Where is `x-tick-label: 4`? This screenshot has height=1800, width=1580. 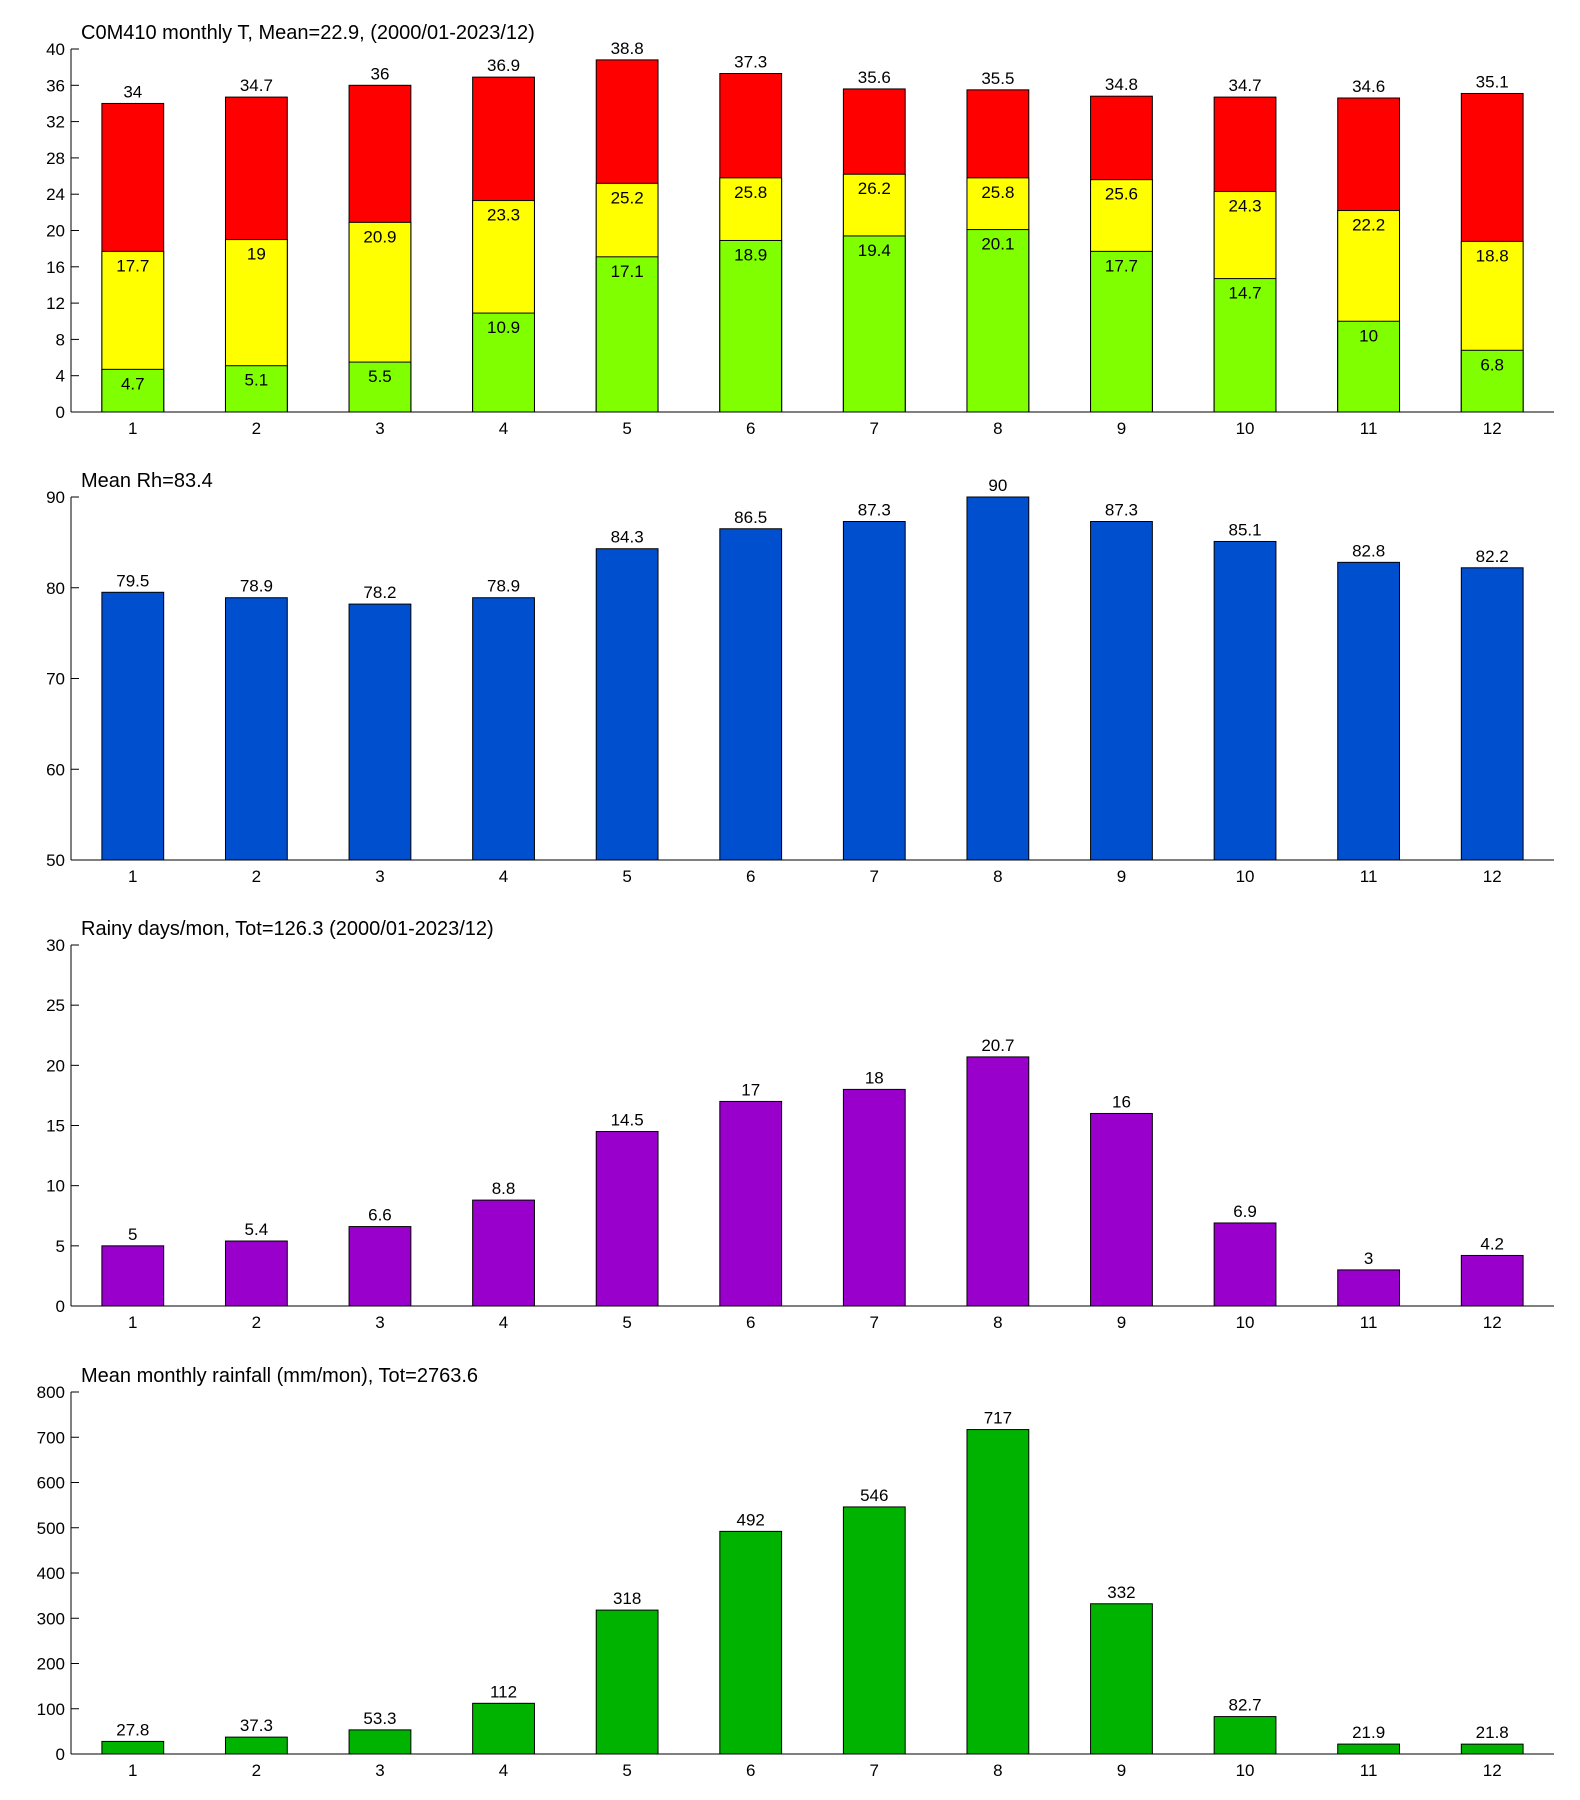 x-tick-label: 4 is located at coordinates (503, 1770).